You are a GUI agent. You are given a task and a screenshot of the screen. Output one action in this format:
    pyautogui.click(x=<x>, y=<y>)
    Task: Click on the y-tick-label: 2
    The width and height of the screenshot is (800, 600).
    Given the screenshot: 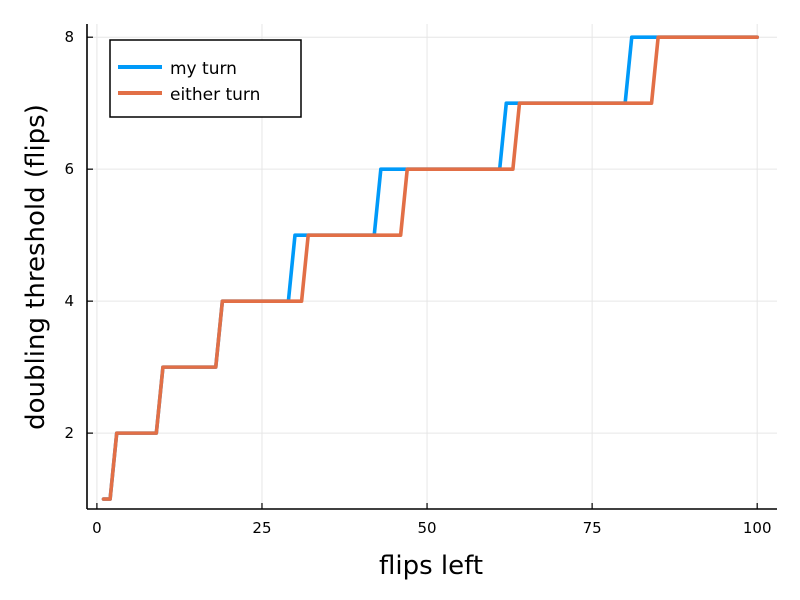 What is the action you would take?
    pyautogui.click(x=69, y=433)
    